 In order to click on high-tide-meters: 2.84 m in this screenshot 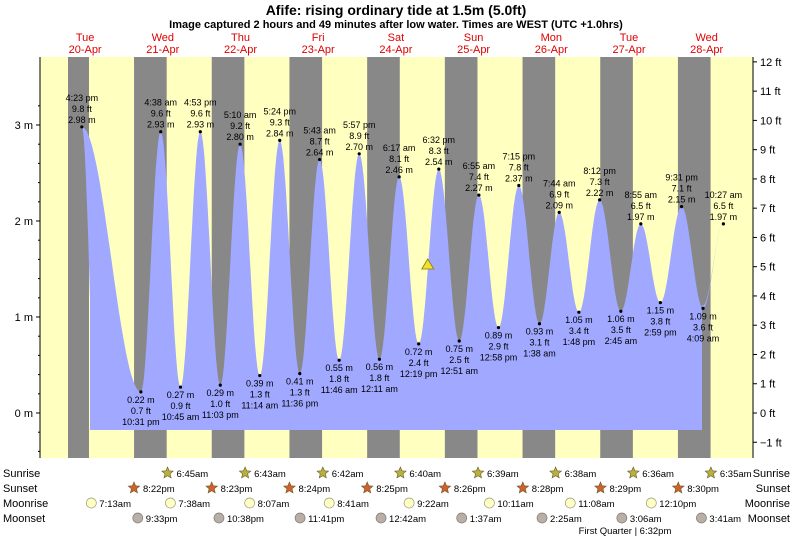, I will do `click(280, 133)`.